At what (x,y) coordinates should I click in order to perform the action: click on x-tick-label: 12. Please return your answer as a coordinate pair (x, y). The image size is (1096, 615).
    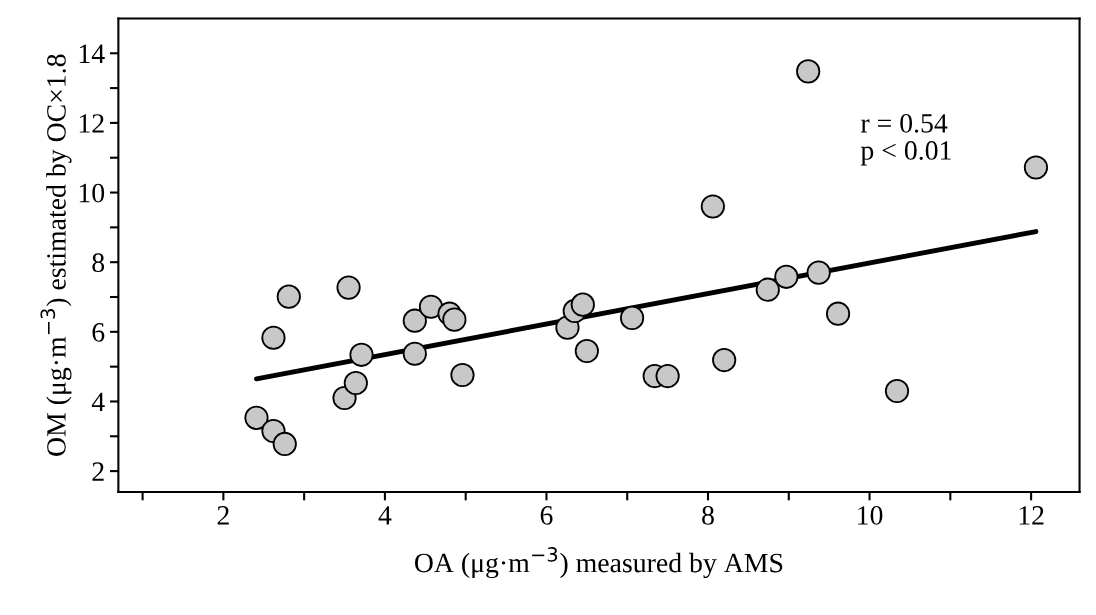
    Looking at the image, I should click on (1031, 515).